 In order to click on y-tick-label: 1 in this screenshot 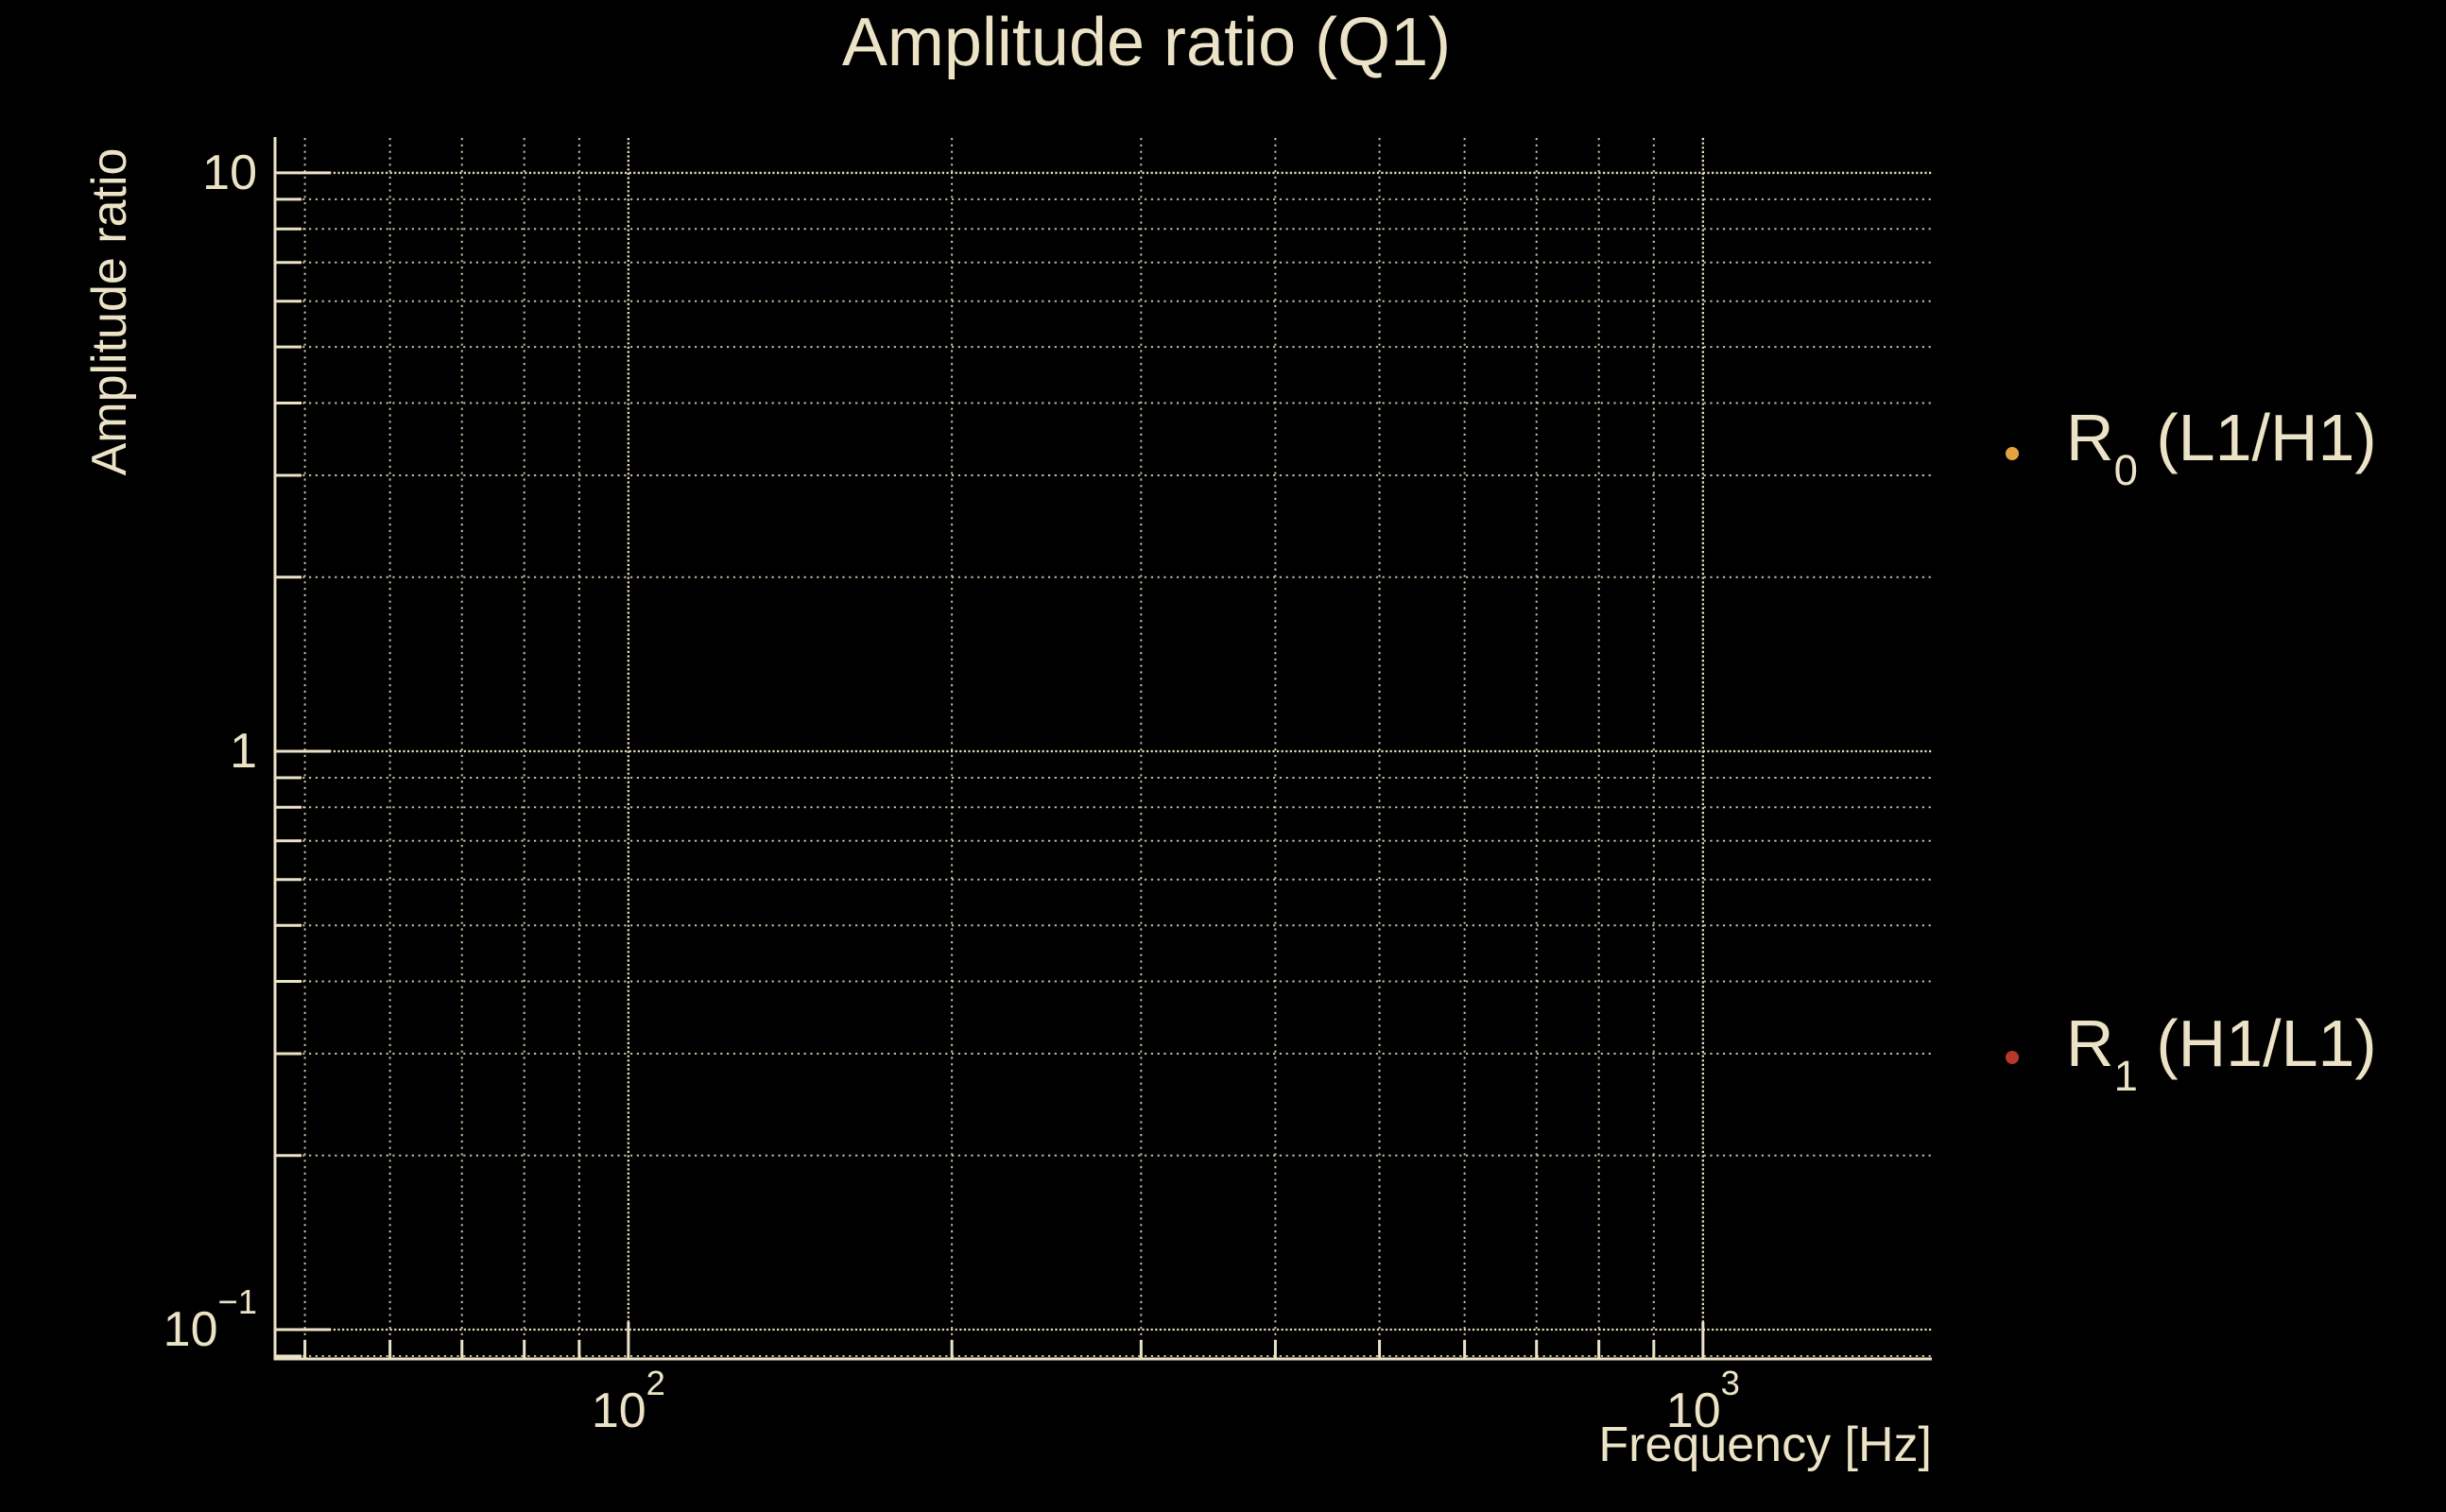, I will do `click(243, 751)`.